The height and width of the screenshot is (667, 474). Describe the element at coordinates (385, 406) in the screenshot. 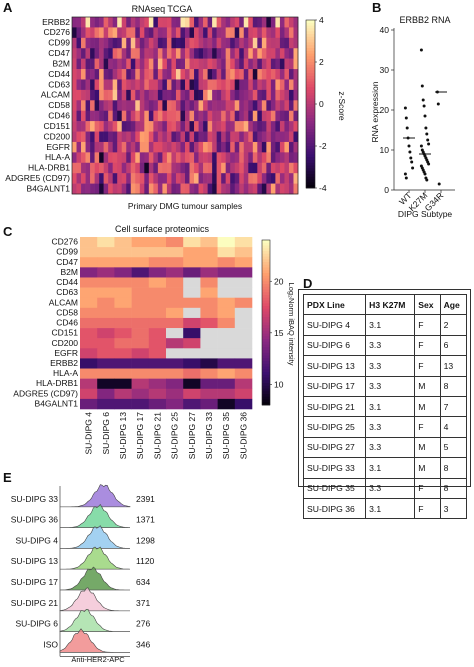

I see `pdx-table-row: SU-DIPG 21 3.1 M 7` at that location.